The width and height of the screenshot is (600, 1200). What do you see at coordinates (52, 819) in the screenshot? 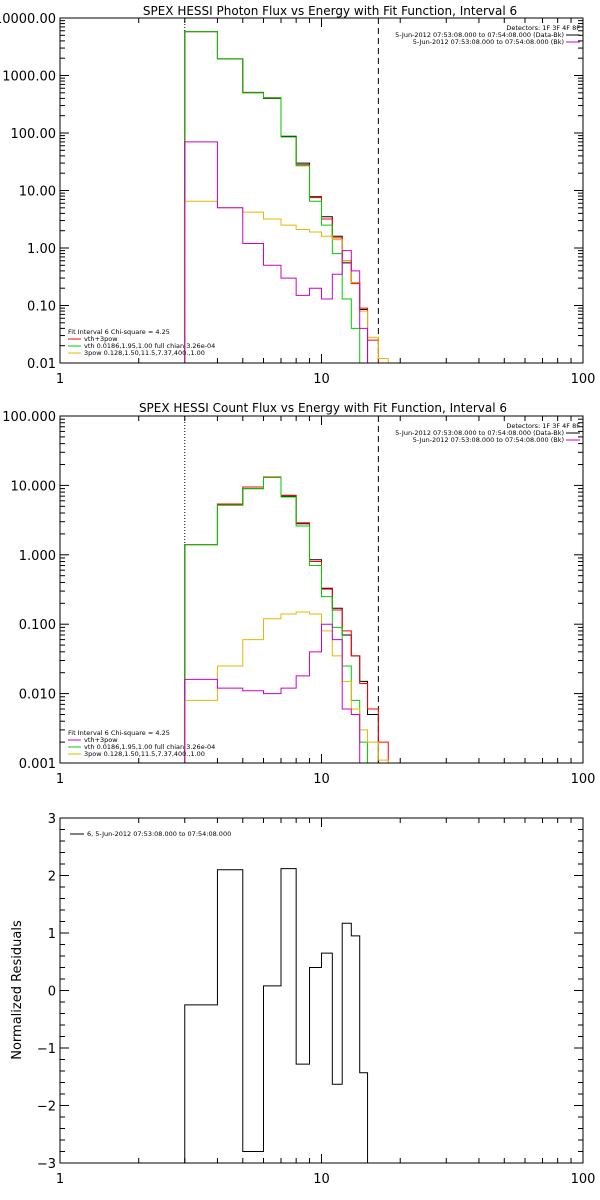
I see `y-tick-label: 3` at bounding box center [52, 819].